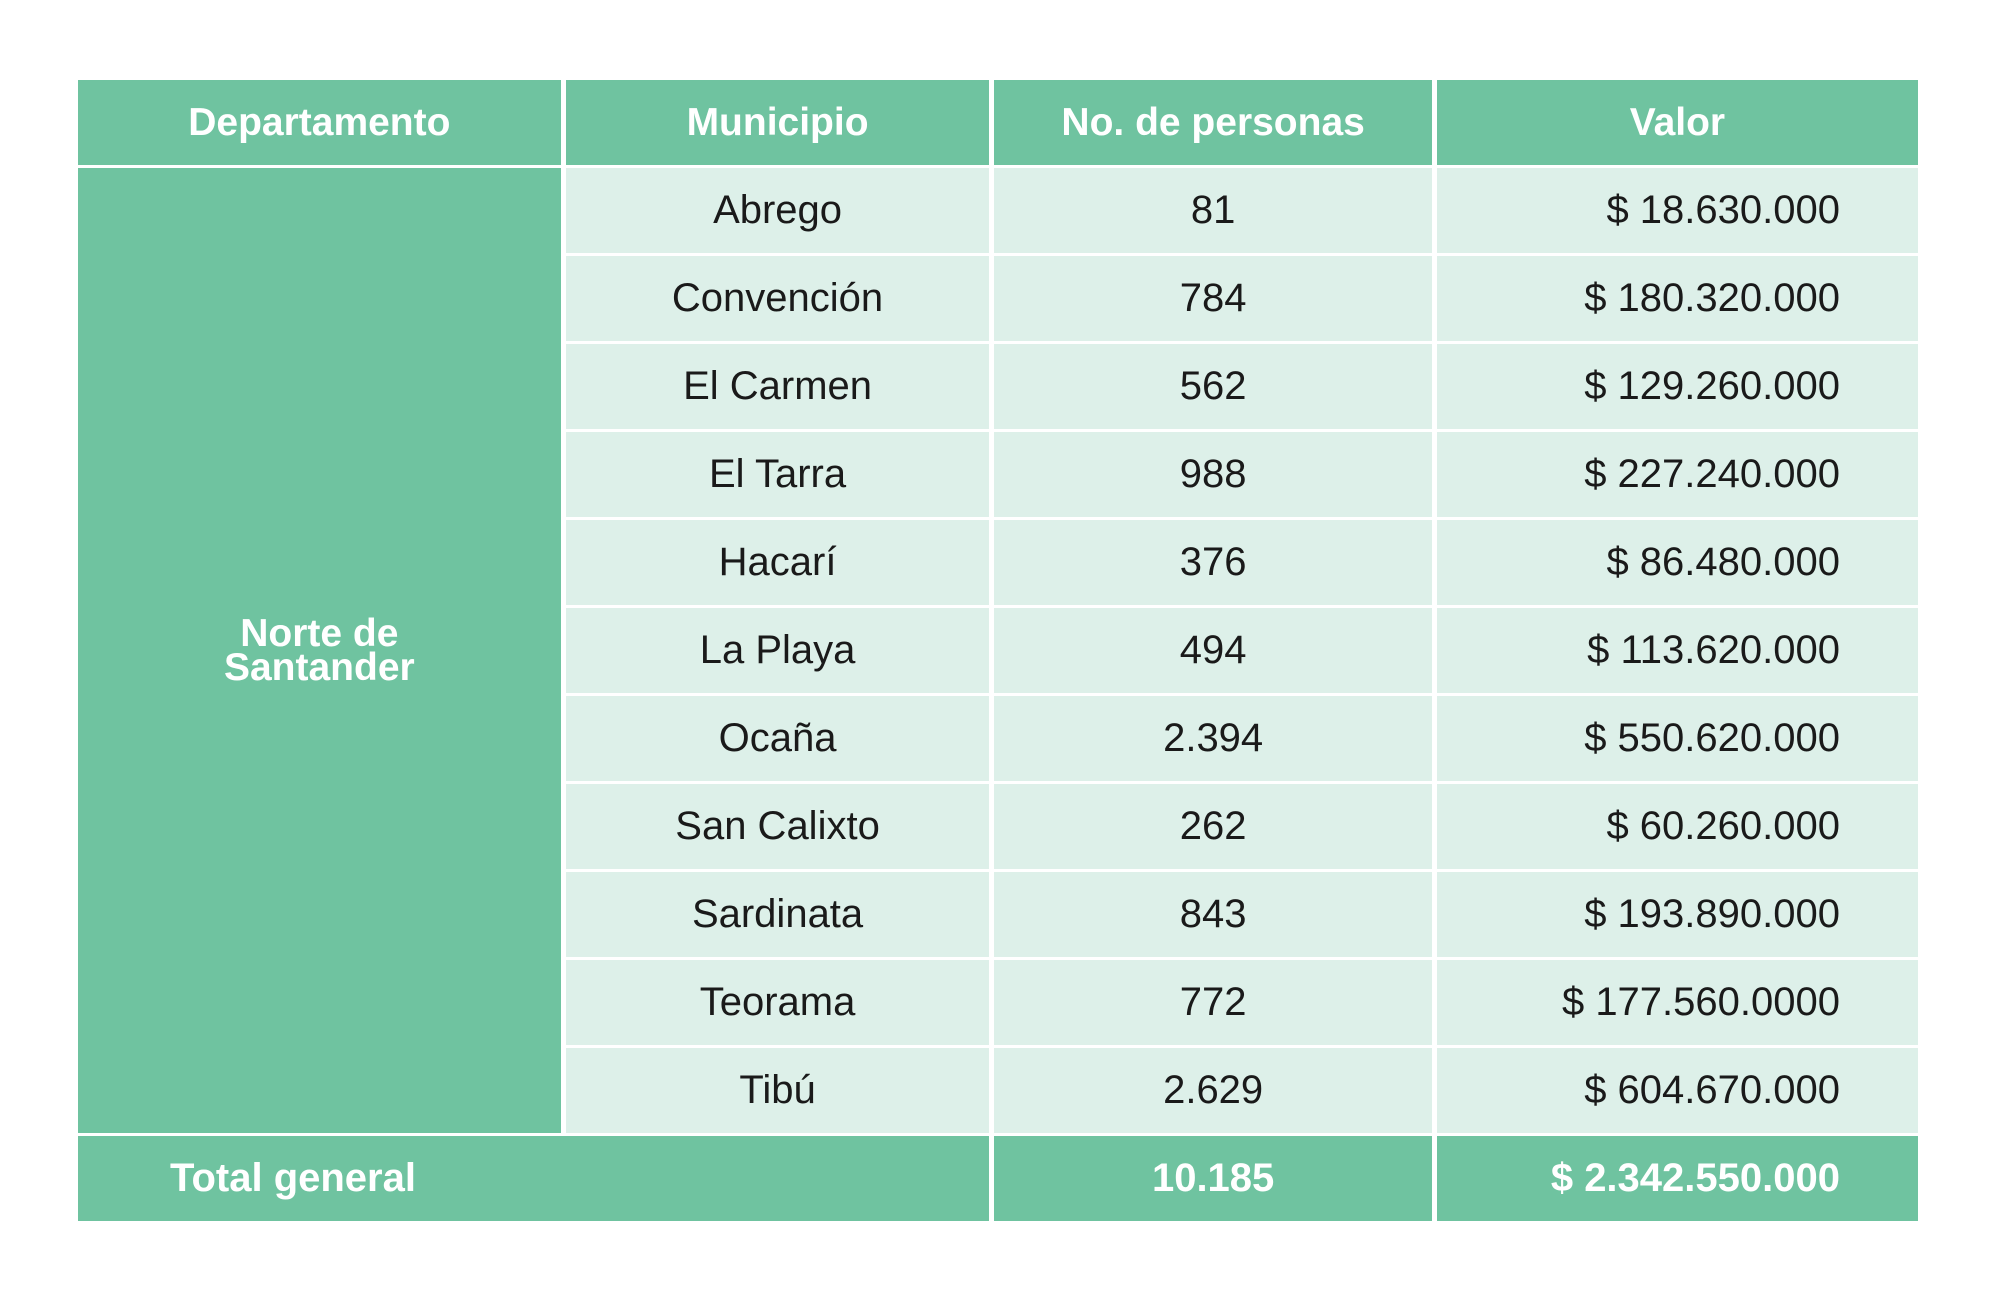  I want to click on valor-cell: $ 86.480.000, so click(1677, 562).